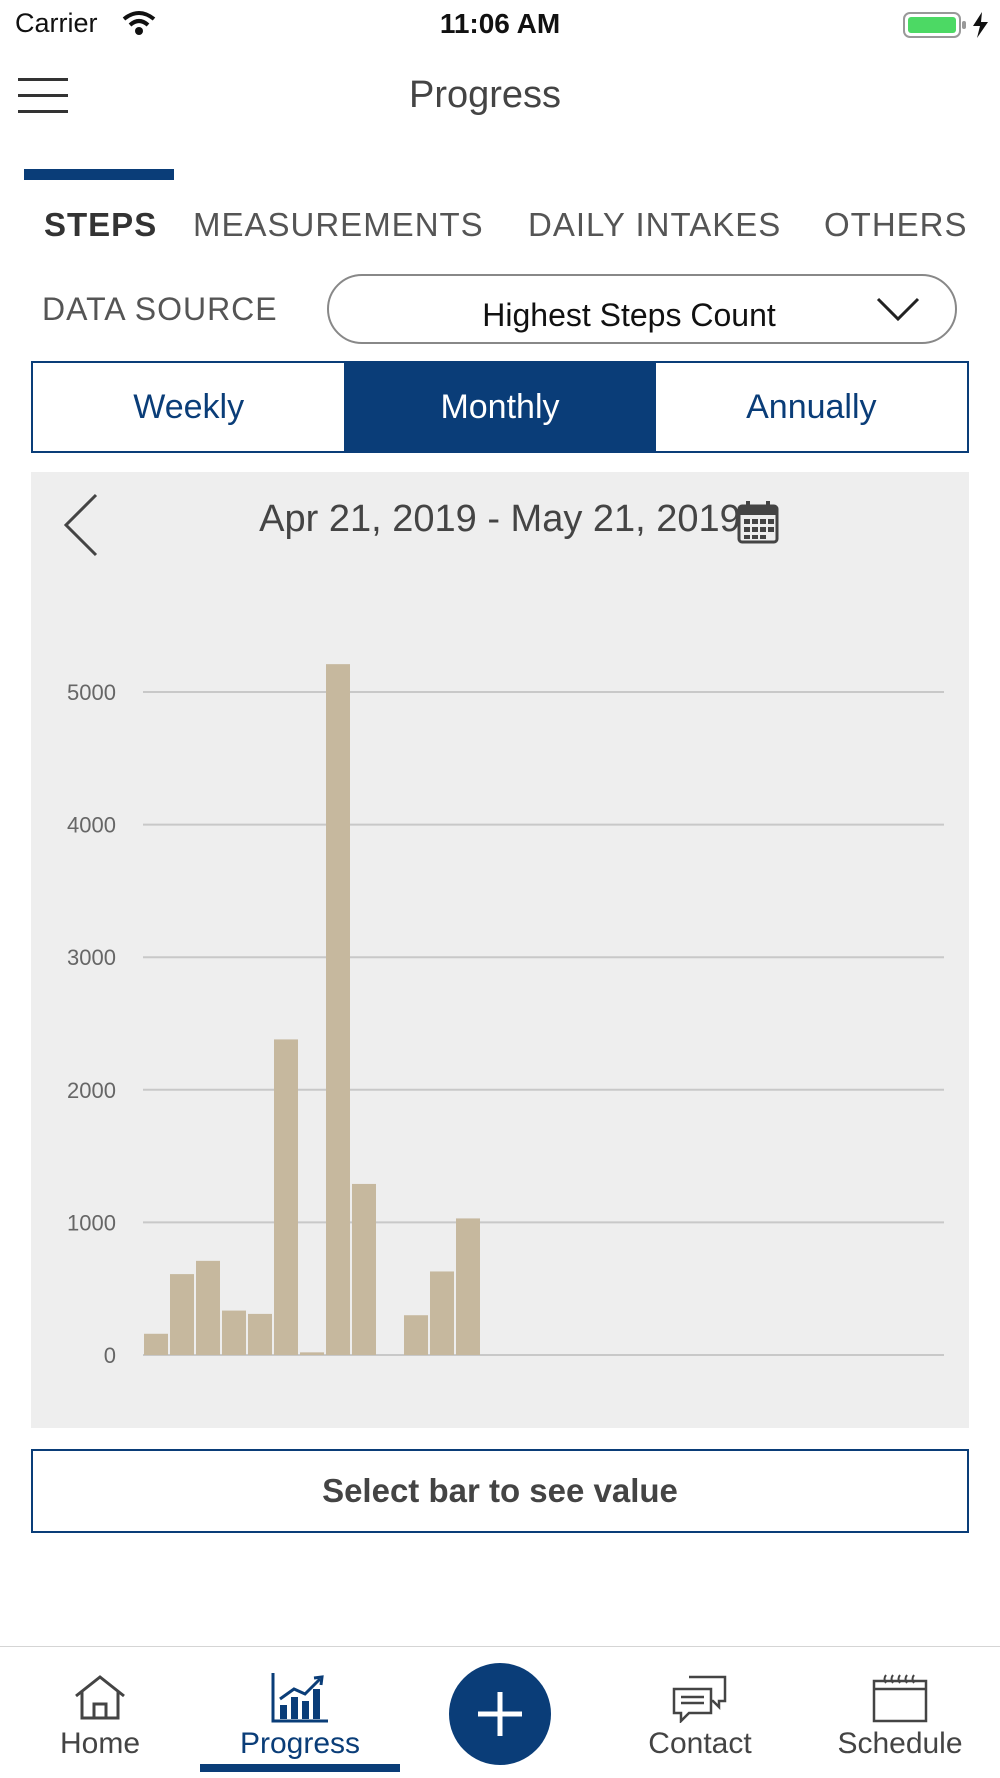  I want to click on plus-icon, so click(500, 1714).